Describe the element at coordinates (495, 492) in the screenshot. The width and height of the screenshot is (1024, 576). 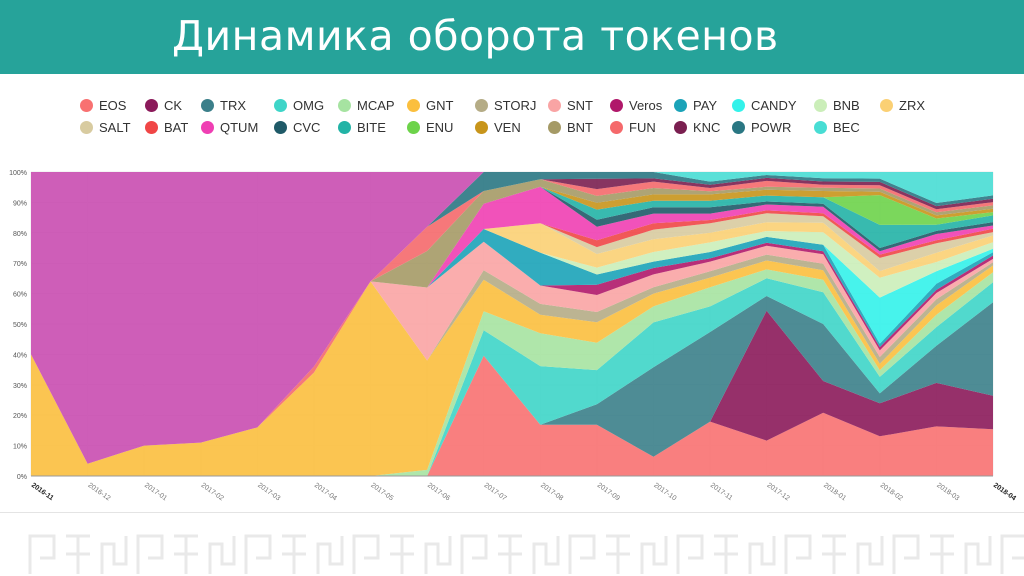
I see `x-tick-label: 2017-07` at that location.